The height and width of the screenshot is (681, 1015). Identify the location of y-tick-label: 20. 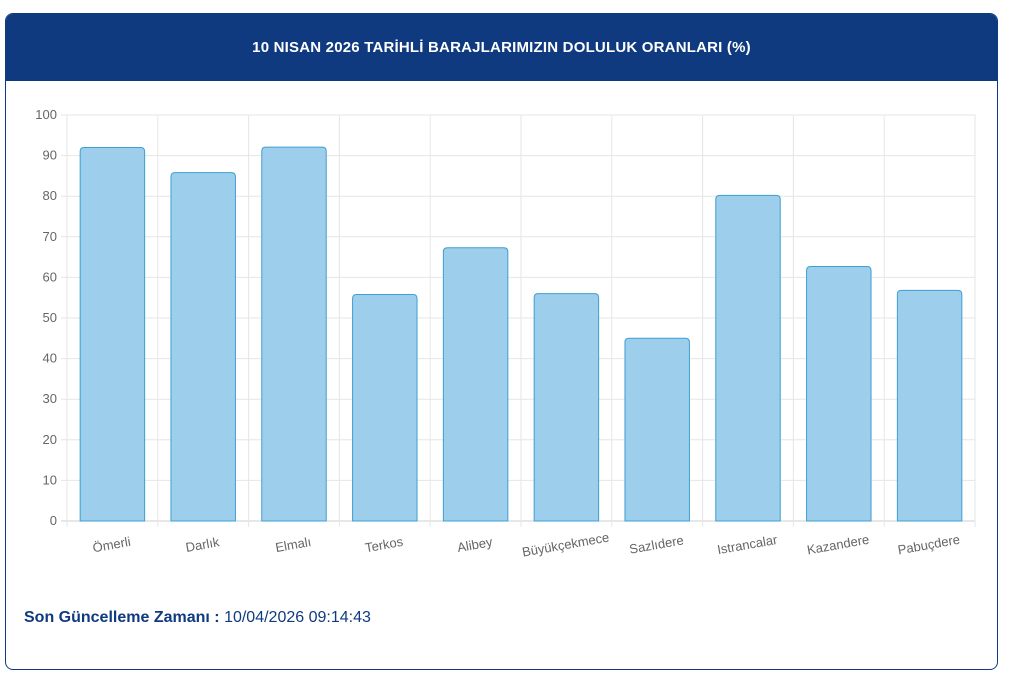
(50, 439).